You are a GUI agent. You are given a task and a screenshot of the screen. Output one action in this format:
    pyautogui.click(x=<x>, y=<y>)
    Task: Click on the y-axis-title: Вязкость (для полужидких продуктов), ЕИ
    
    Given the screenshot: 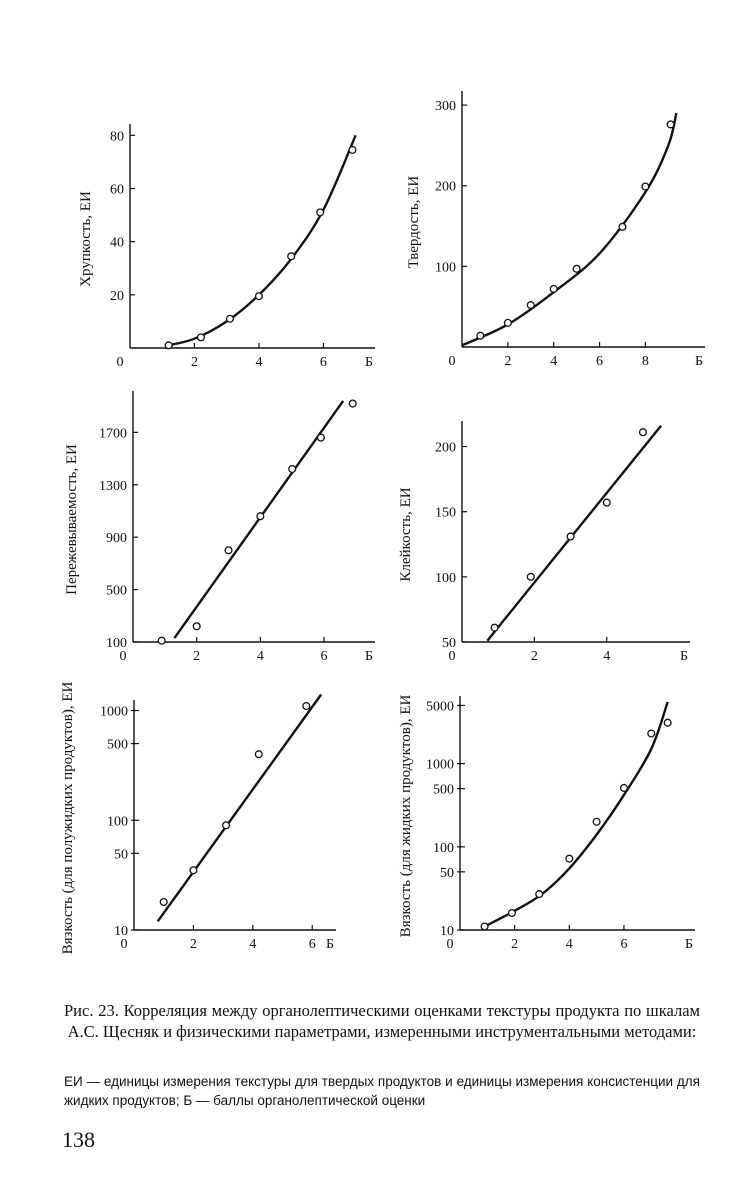 What is the action you would take?
    pyautogui.click(x=68, y=817)
    